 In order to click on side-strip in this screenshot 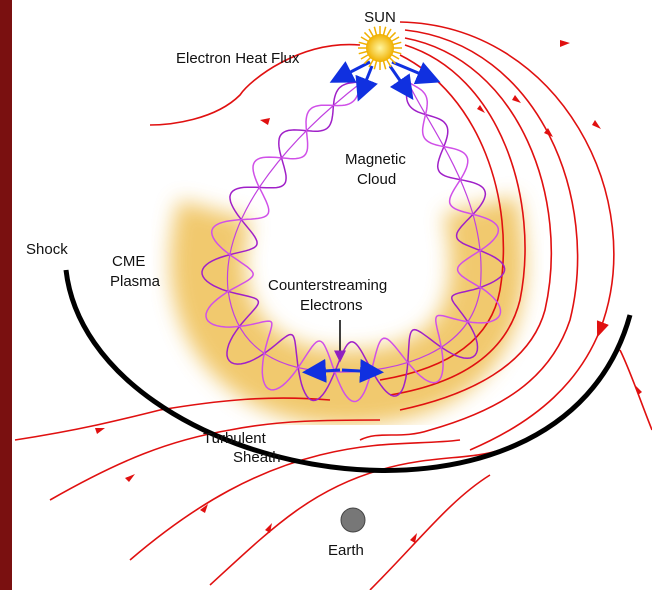, I will do `click(6, 295)`.